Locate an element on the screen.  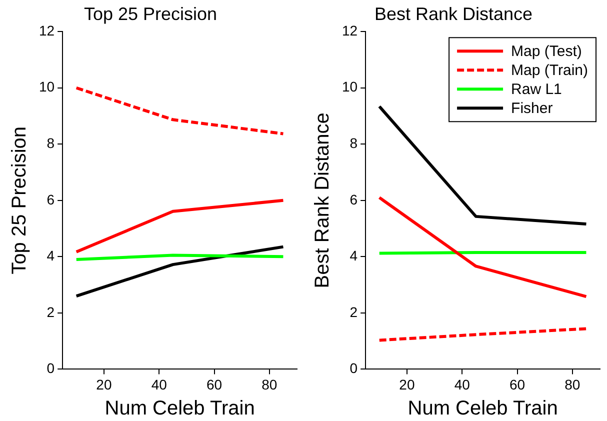
chart-title: Top 25 Precision is located at coordinates (151, 14).